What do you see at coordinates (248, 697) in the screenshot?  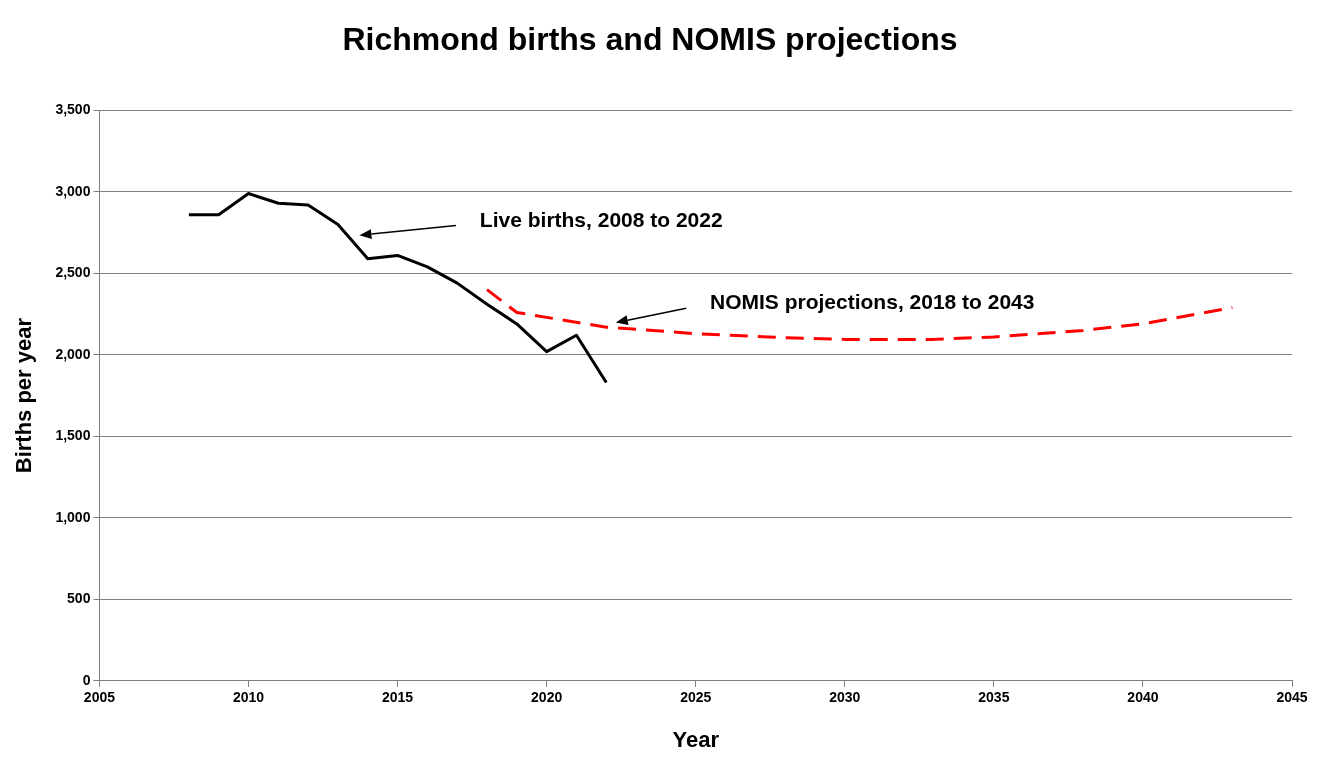 I see `x-tick-label: 2010` at bounding box center [248, 697].